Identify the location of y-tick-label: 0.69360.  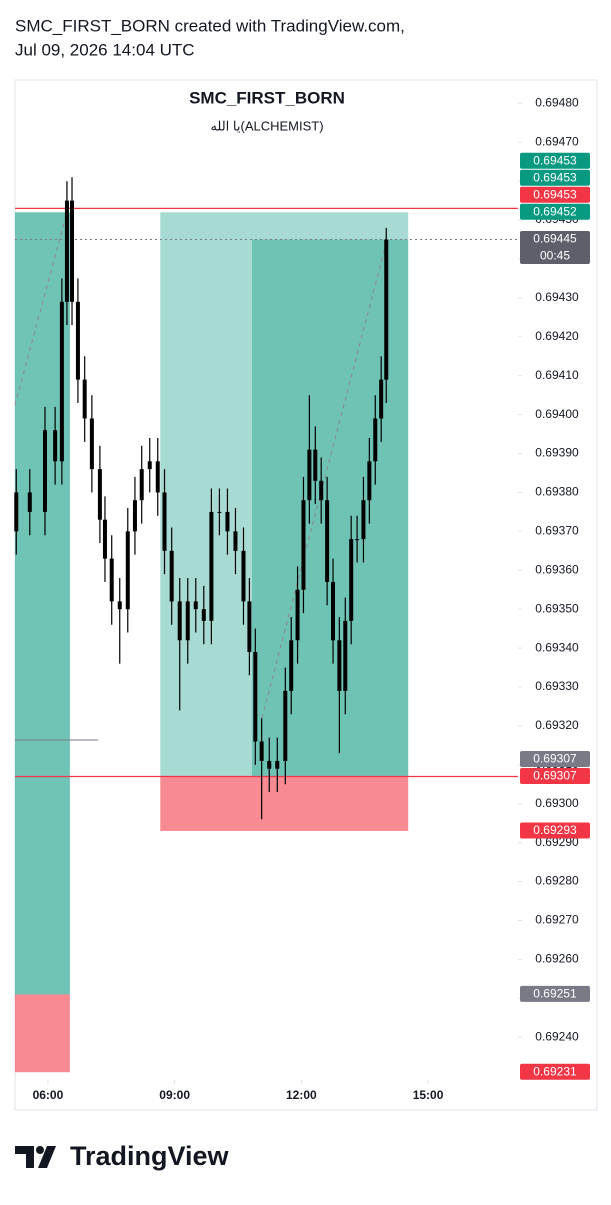
(557, 569).